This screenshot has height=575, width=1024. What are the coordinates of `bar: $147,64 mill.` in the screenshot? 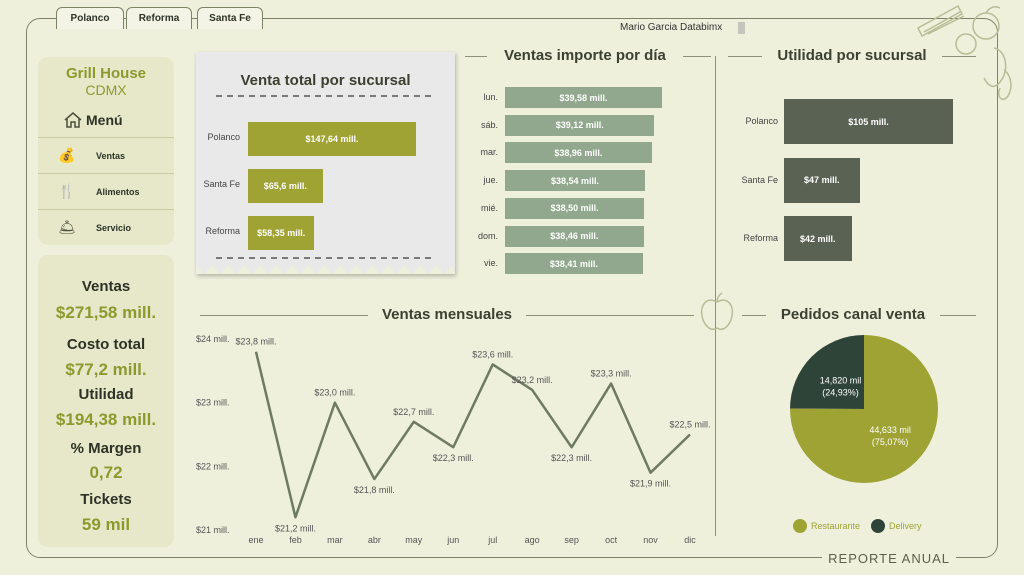 It's located at (332, 139).